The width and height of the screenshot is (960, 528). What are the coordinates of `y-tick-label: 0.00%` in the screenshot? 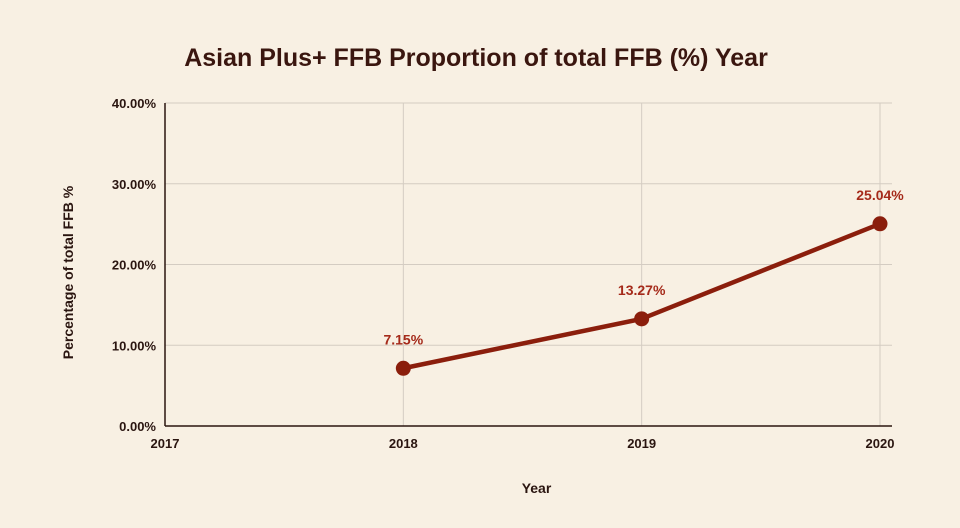 It's located at (137, 426).